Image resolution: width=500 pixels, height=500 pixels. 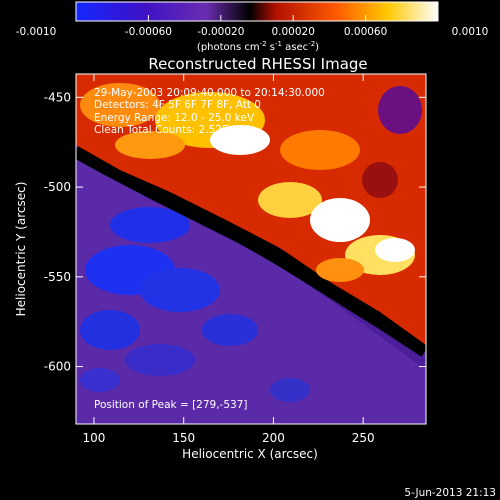 I want to click on chart-title: Reconstructed RHESSI Image, so click(x=257, y=64).